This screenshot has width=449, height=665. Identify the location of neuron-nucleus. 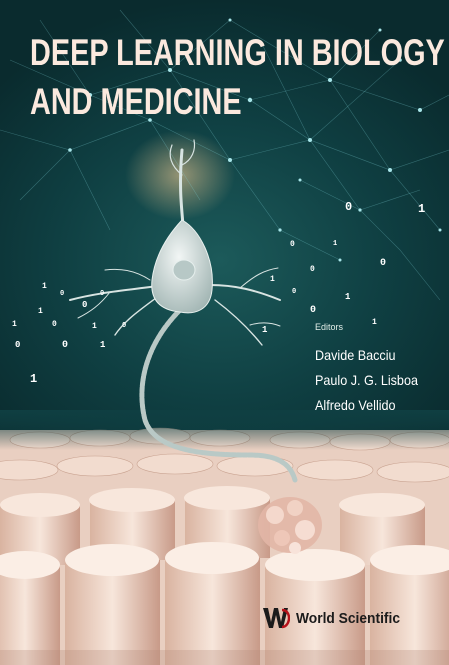
(184, 270).